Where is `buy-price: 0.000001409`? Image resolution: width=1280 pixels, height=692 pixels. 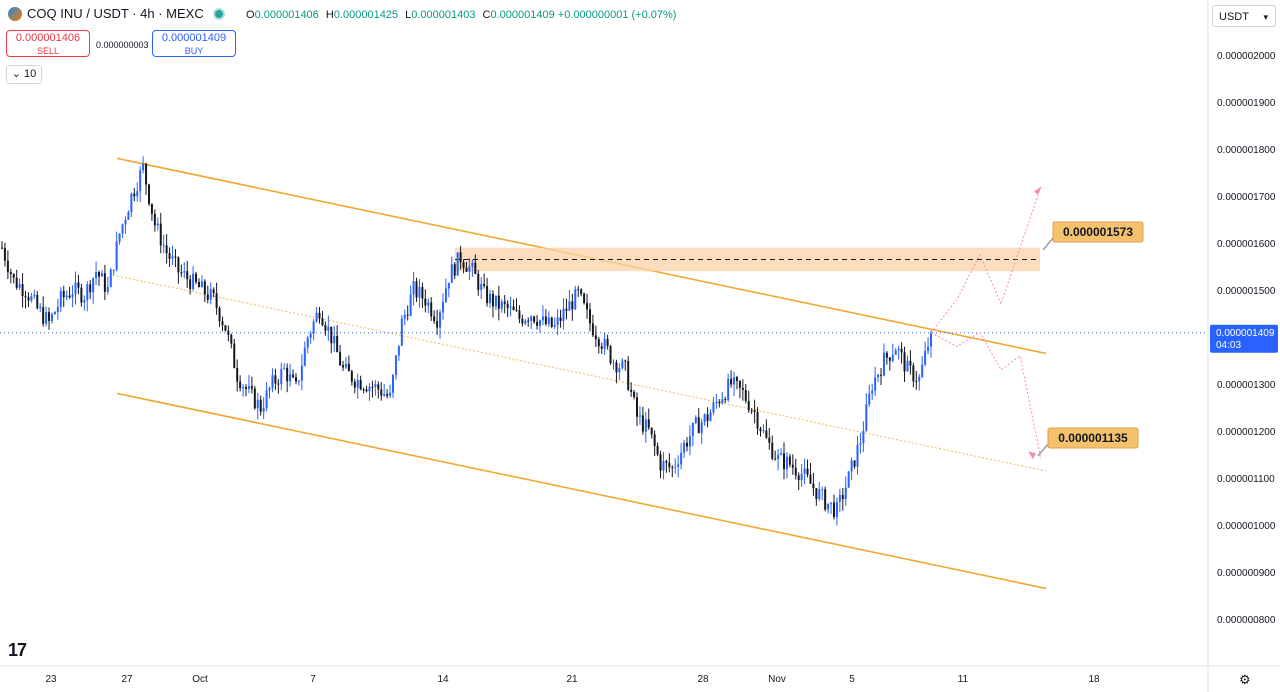 buy-price: 0.000001409 is located at coordinates (194, 38).